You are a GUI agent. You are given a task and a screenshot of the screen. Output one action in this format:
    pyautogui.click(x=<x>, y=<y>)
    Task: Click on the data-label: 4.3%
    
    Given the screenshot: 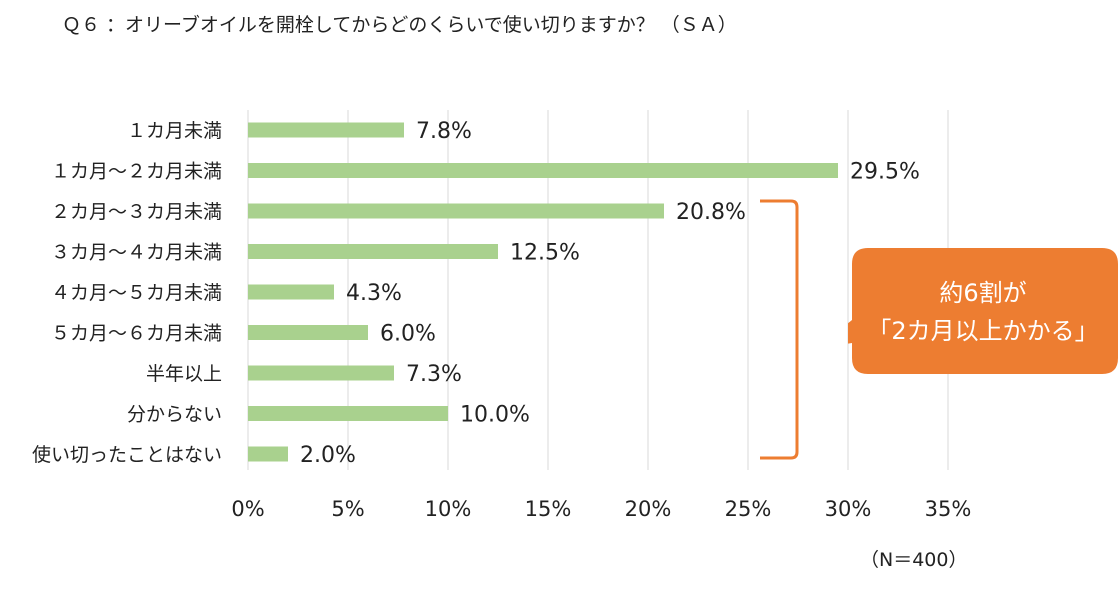 What is the action you would take?
    pyautogui.click(x=374, y=293)
    